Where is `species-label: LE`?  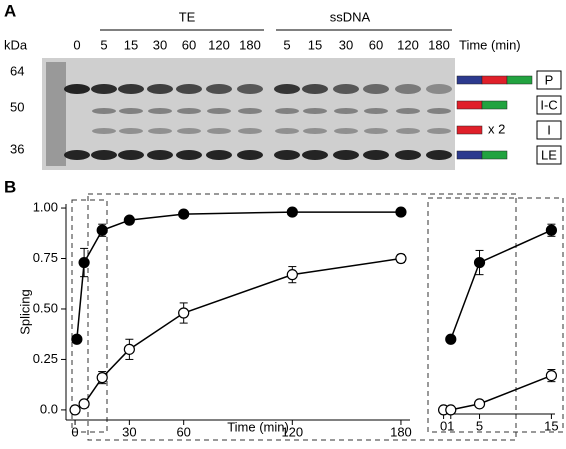 species-label: LE is located at coordinates (549, 154).